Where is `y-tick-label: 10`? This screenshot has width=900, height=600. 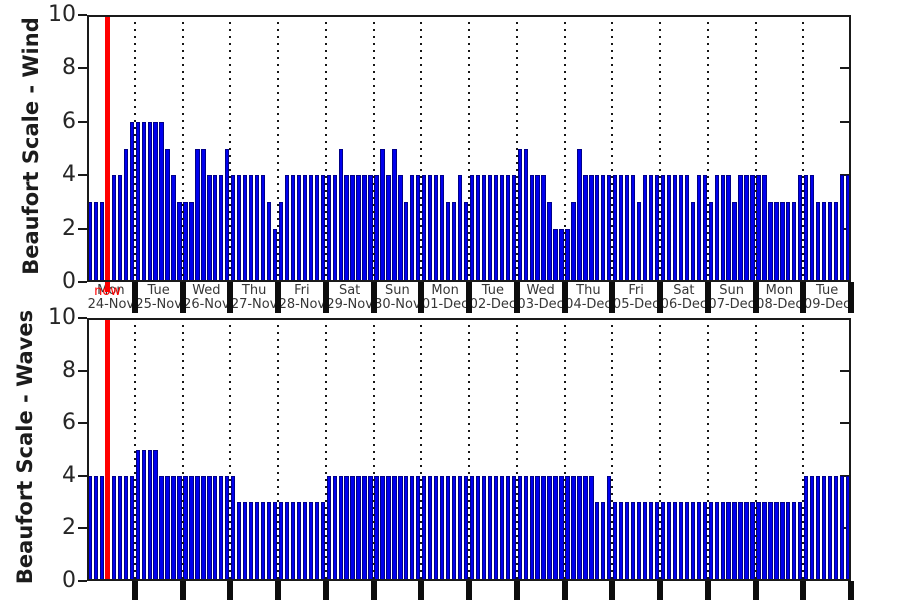
y-tick-label: 10 is located at coordinates (62, 317).